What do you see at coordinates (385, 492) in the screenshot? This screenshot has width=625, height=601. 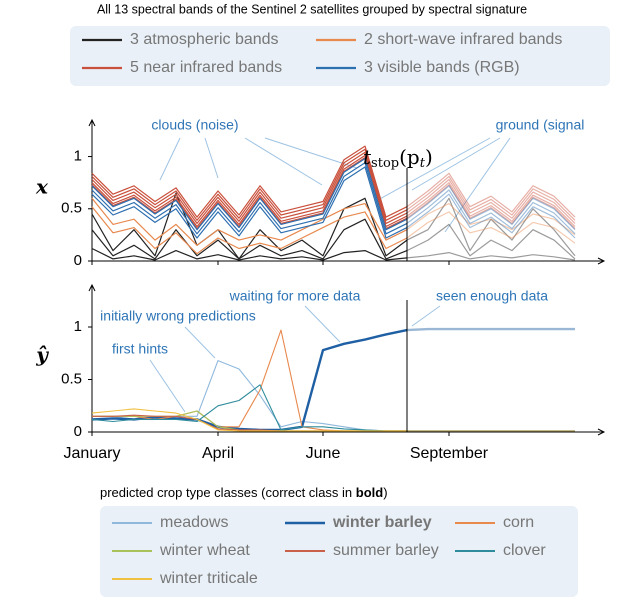 I see `legend-title-part: )` at bounding box center [385, 492].